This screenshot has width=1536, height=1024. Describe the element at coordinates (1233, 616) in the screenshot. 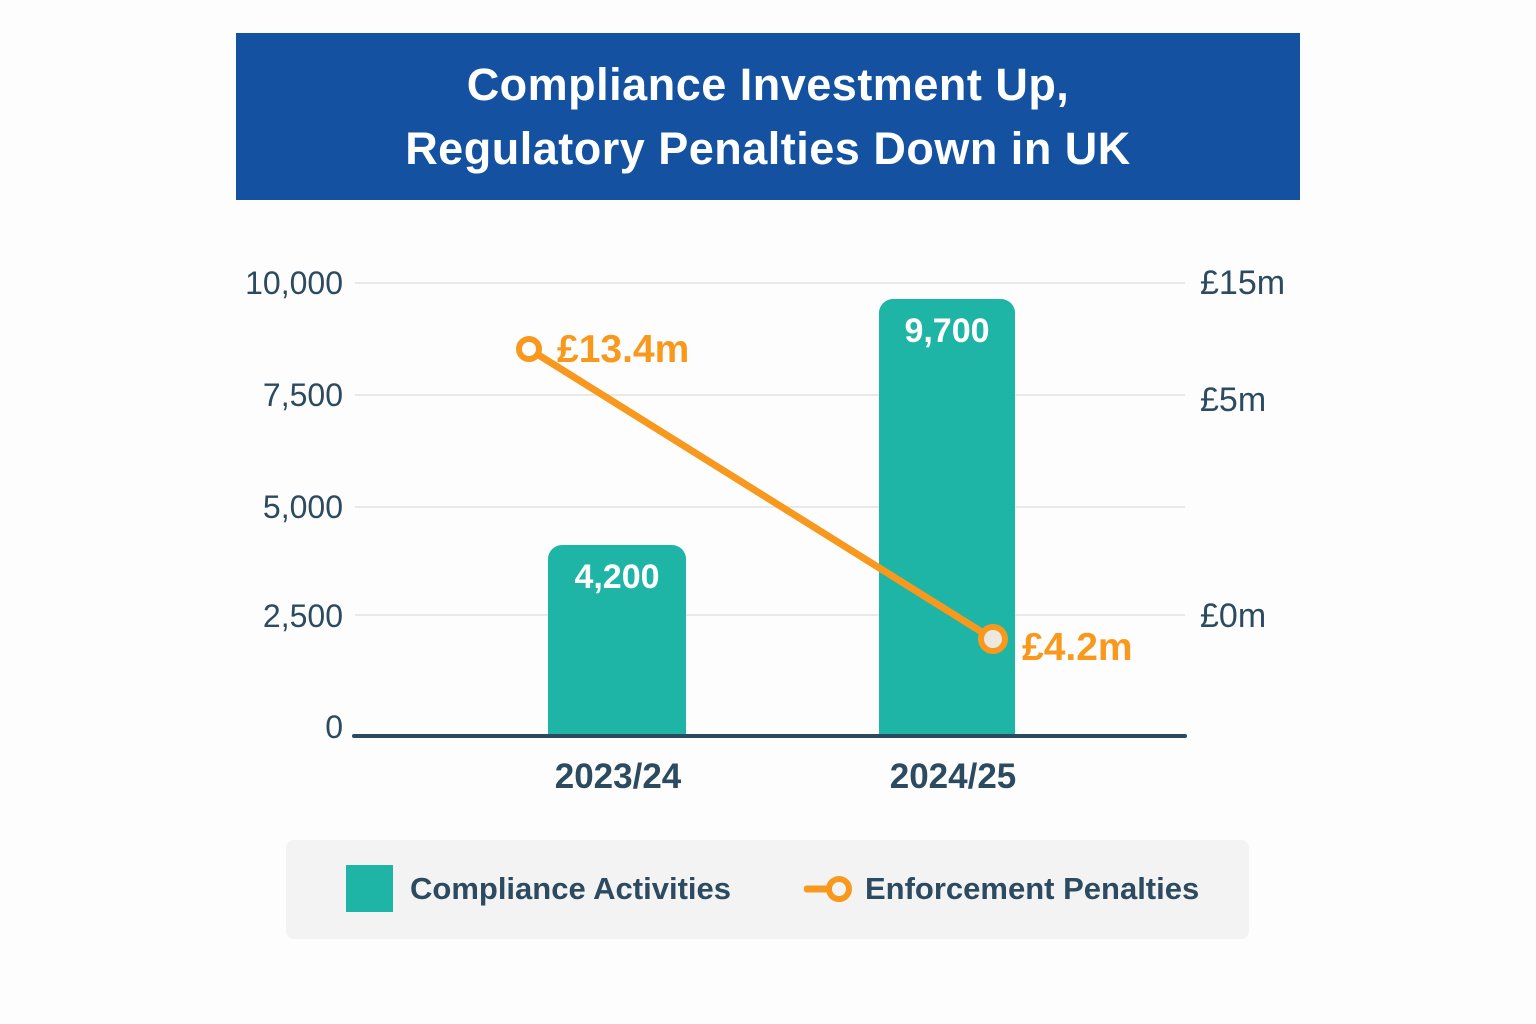

I see `right-axis-tick-0m: £0m` at that location.